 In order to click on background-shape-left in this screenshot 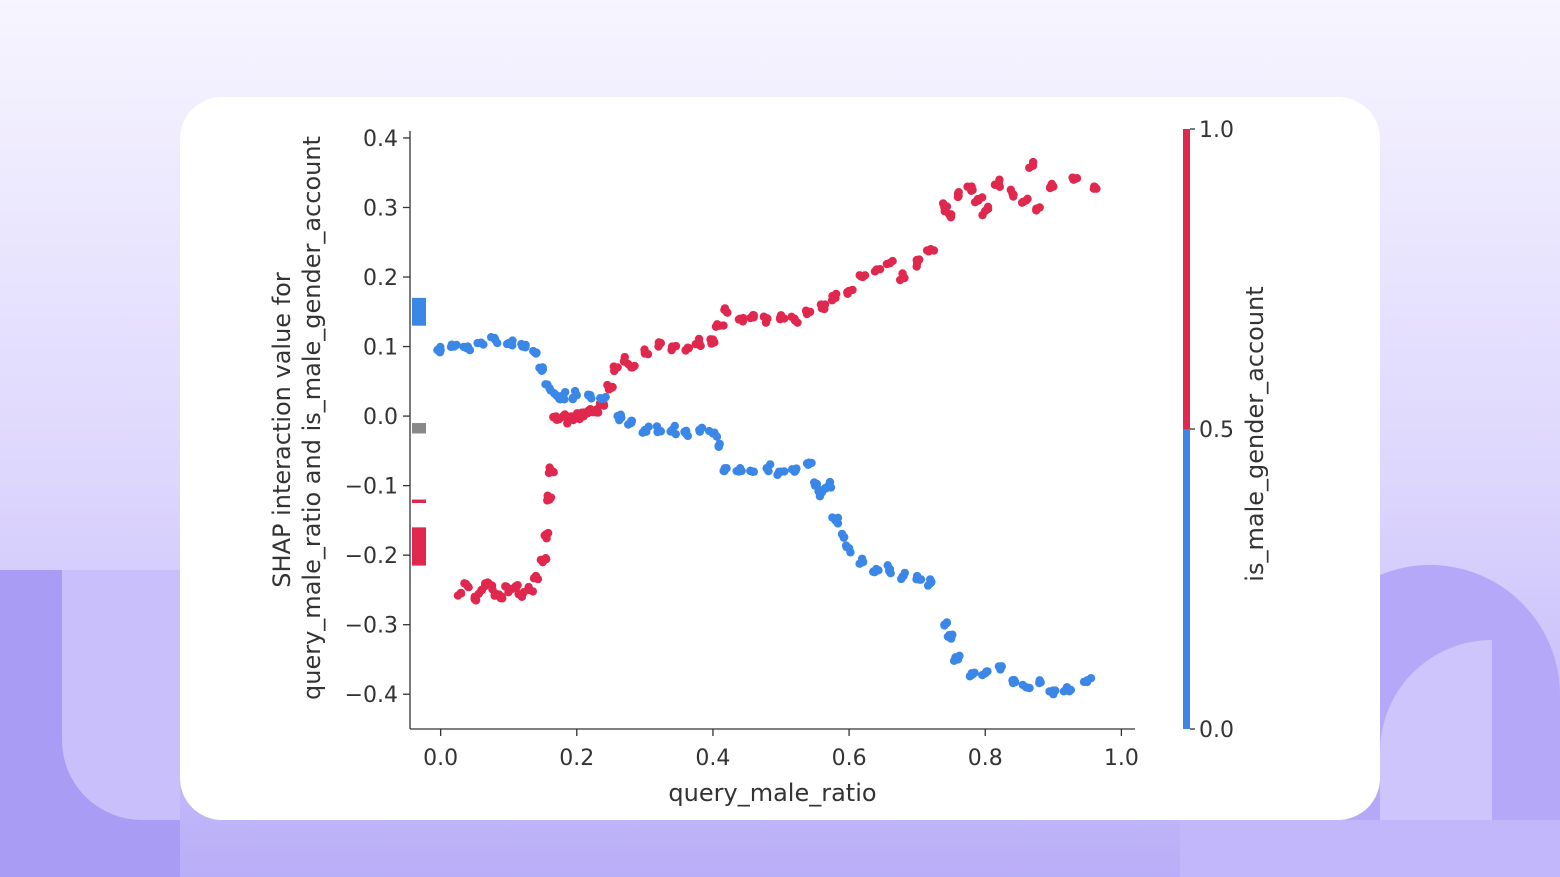, I will do `click(90, 723)`.